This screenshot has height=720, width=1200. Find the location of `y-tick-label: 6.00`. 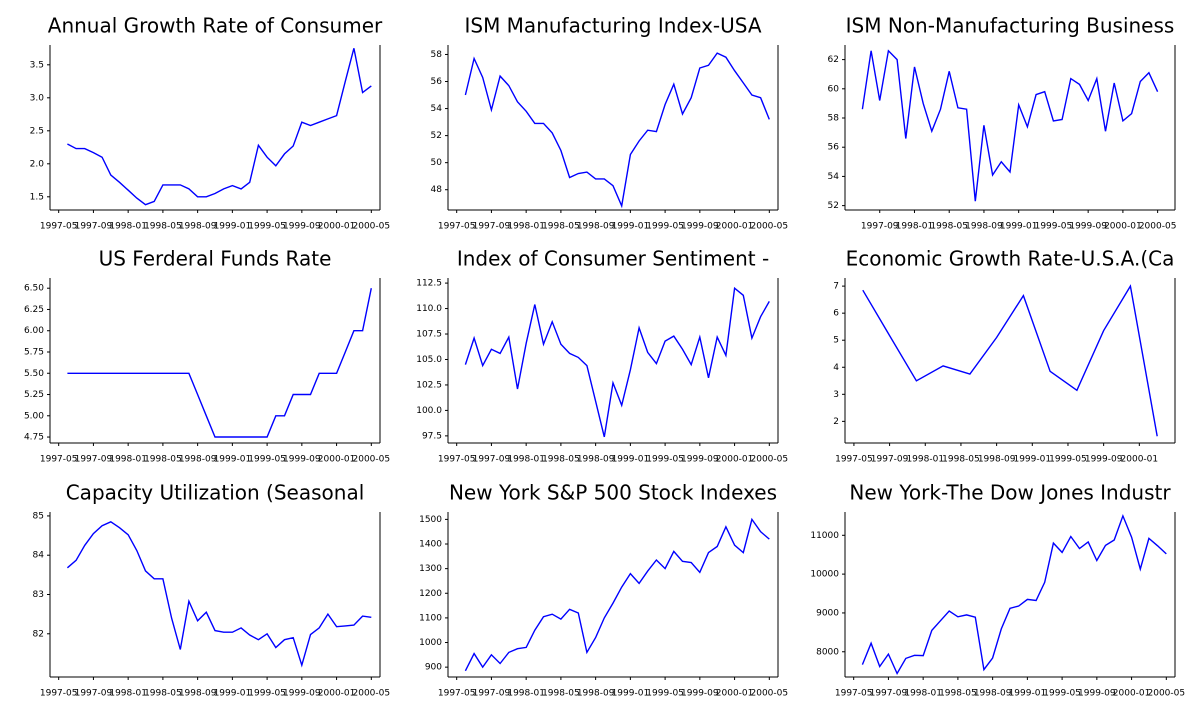

y-tick-label: 6.00 is located at coordinates (34, 331).